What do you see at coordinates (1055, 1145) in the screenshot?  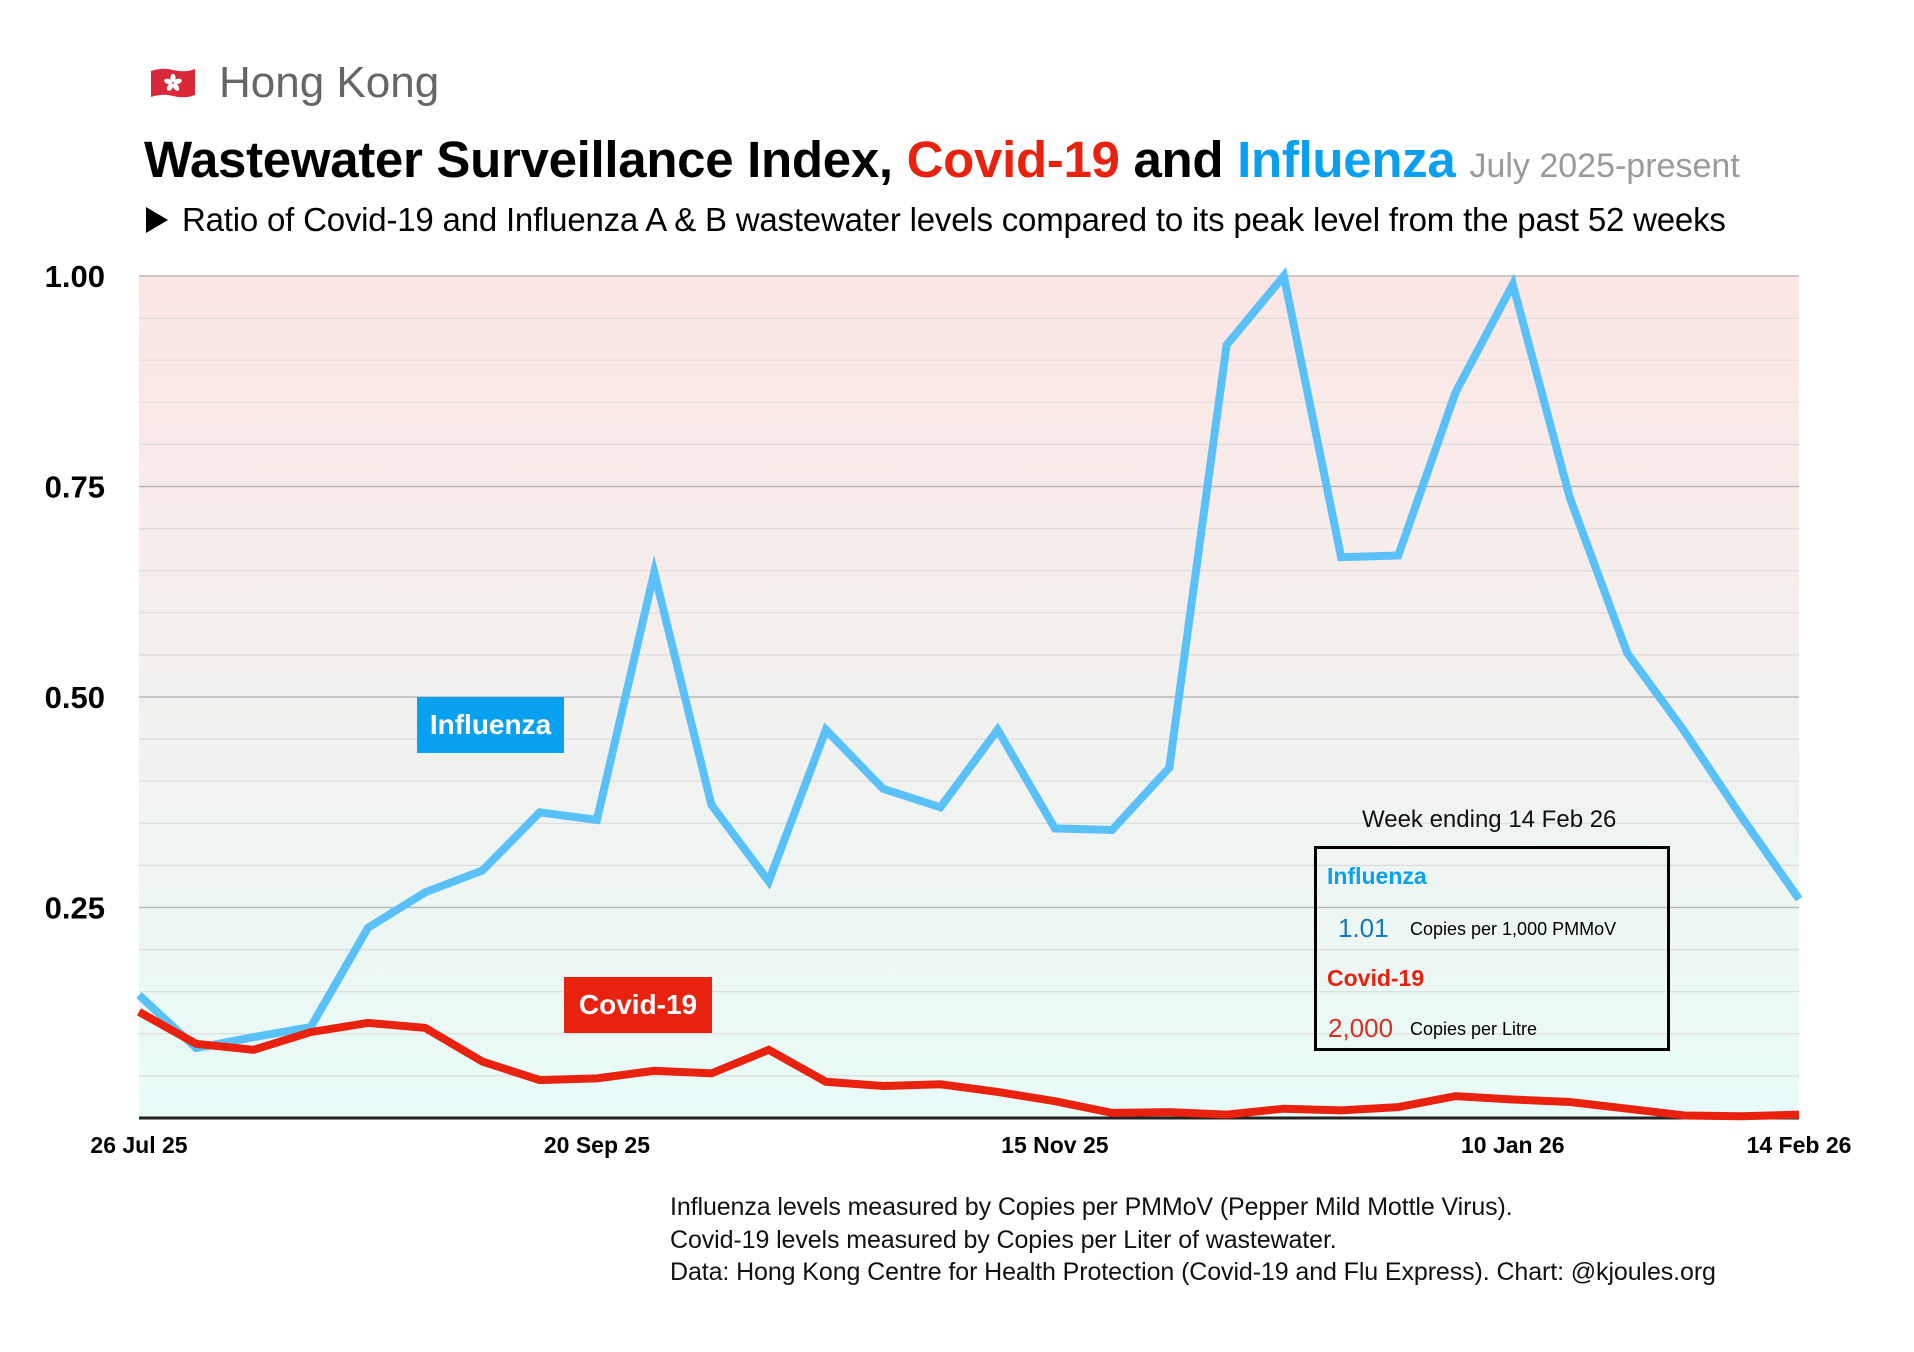 I see `x-tick-label: 15 Nov 25` at bounding box center [1055, 1145].